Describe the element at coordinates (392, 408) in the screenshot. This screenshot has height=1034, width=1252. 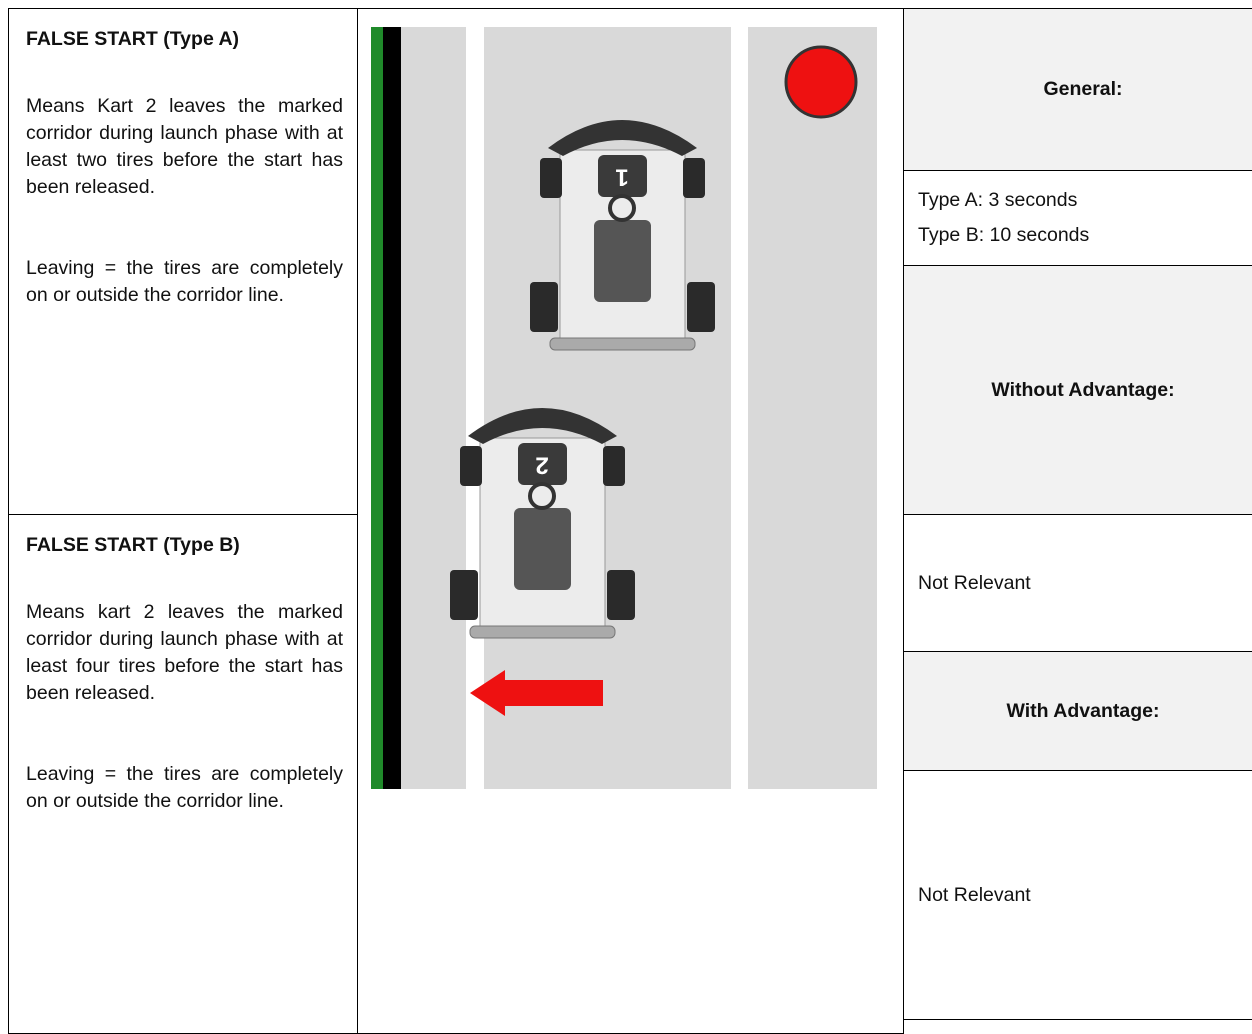
I see `black-line` at that location.